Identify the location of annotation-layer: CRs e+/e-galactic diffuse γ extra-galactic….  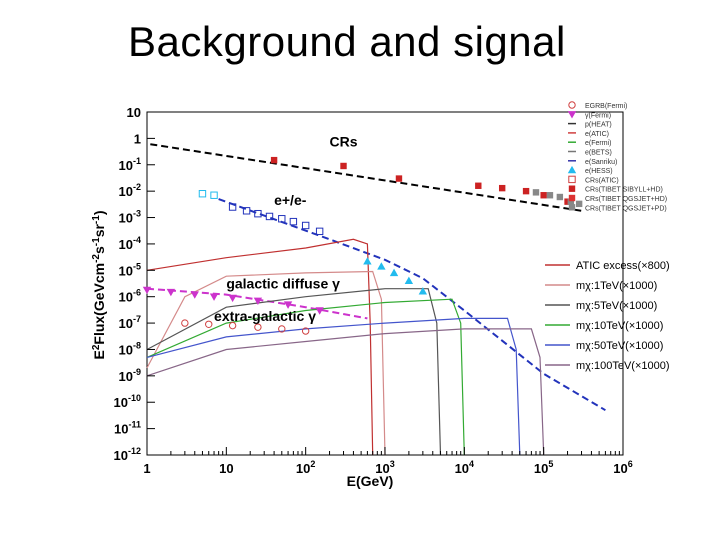
(286, 228).